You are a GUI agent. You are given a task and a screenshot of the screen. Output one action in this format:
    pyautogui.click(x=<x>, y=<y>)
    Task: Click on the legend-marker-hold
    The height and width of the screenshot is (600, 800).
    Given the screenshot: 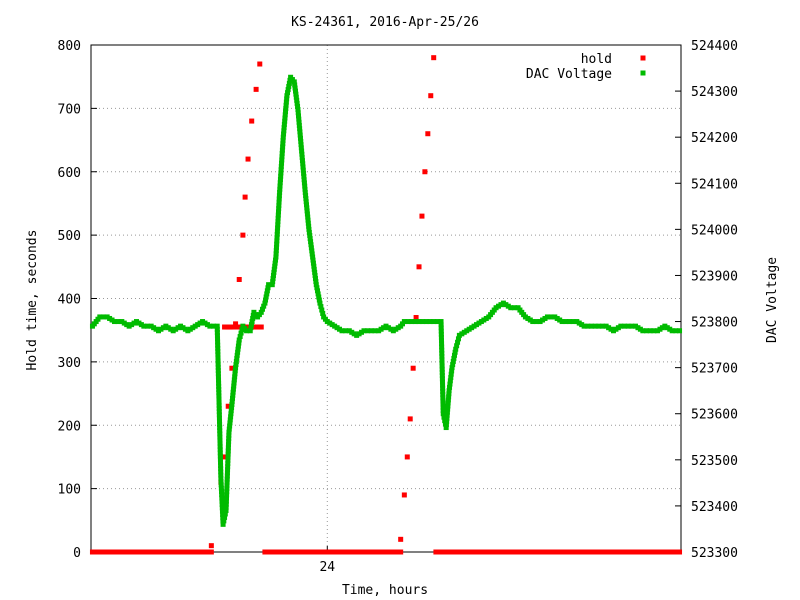 What is the action you would take?
    pyautogui.click(x=643, y=58)
    